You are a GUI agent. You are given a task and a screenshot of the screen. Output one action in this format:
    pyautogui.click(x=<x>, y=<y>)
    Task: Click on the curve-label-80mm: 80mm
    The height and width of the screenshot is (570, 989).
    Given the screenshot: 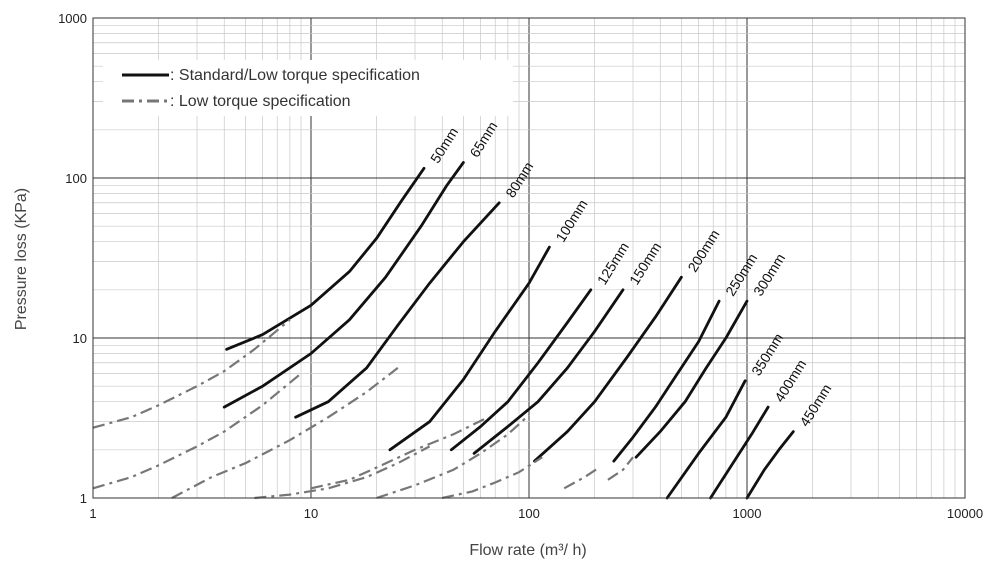 What is the action you would take?
    pyautogui.click(x=519, y=179)
    